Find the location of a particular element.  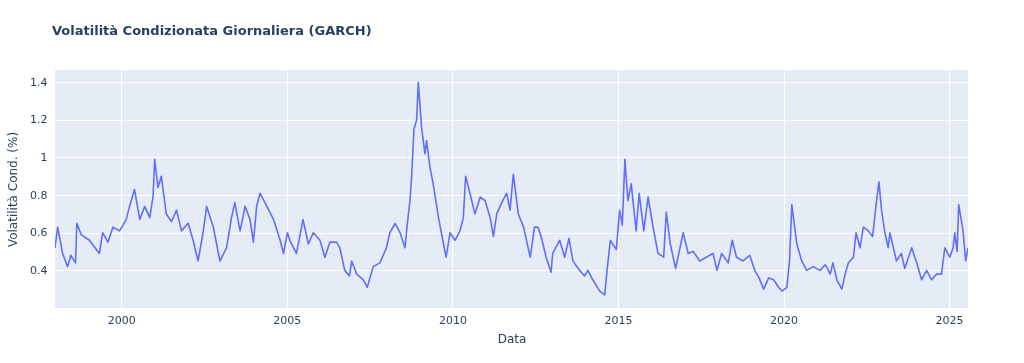

chart-title: Volatilità Condizionata Giornaliera (GARCH) is located at coordinates (212, 30).